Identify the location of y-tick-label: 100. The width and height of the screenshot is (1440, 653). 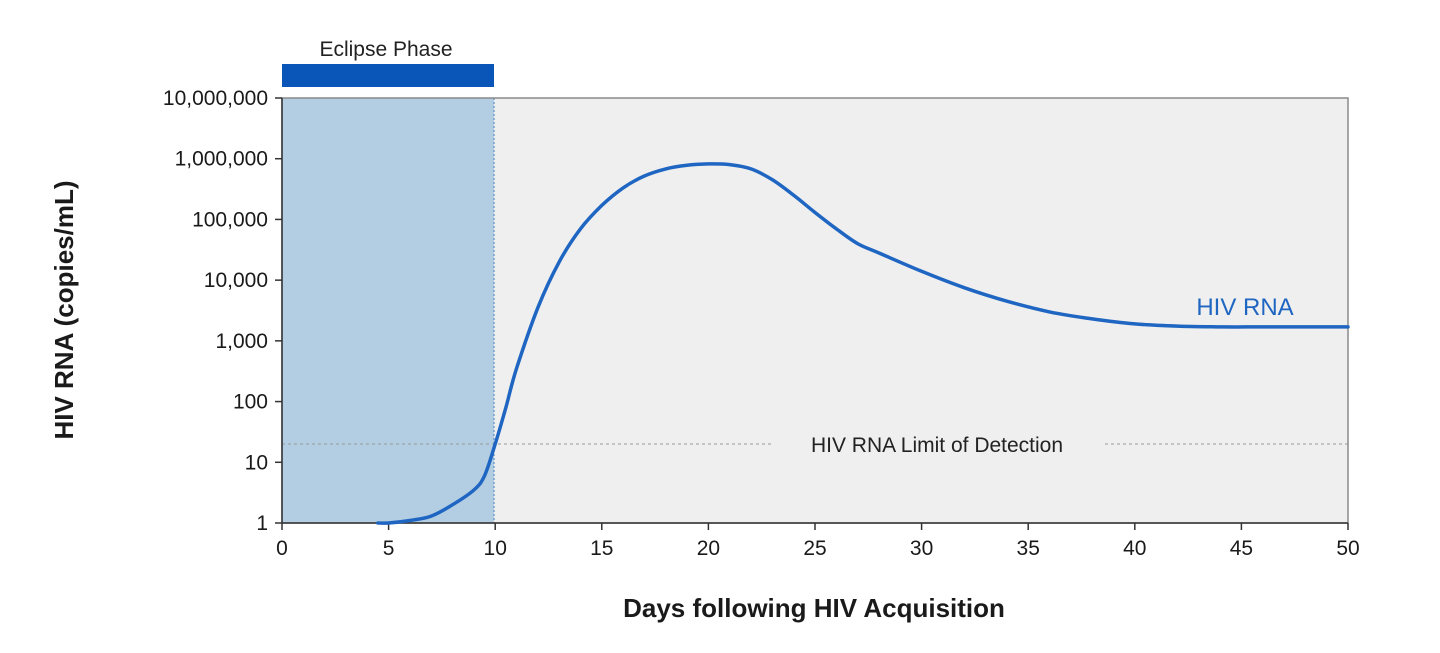
(250, 402).